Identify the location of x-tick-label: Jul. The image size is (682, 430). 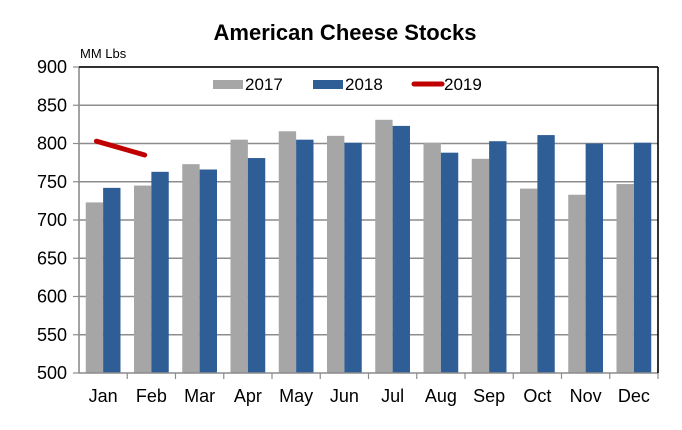
(392, 396).